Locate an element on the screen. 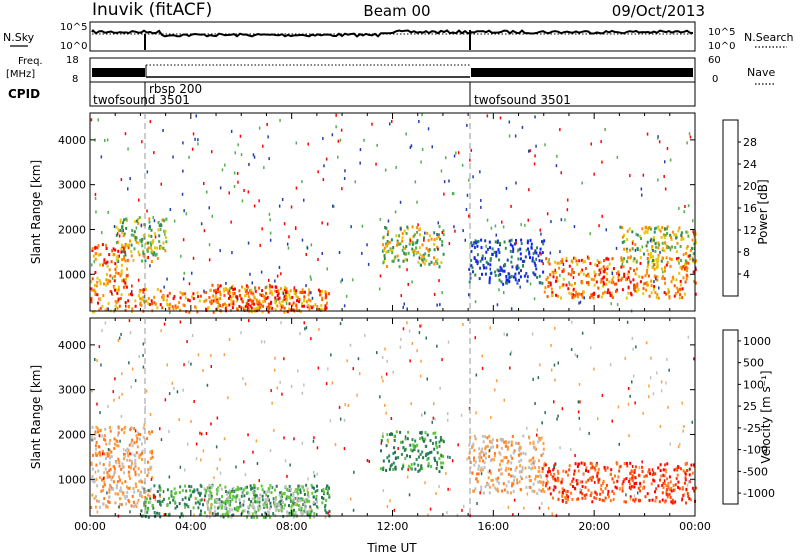 The image size is (800, 554). y-tick-label: 3000 is located at coordinates (72, 390).